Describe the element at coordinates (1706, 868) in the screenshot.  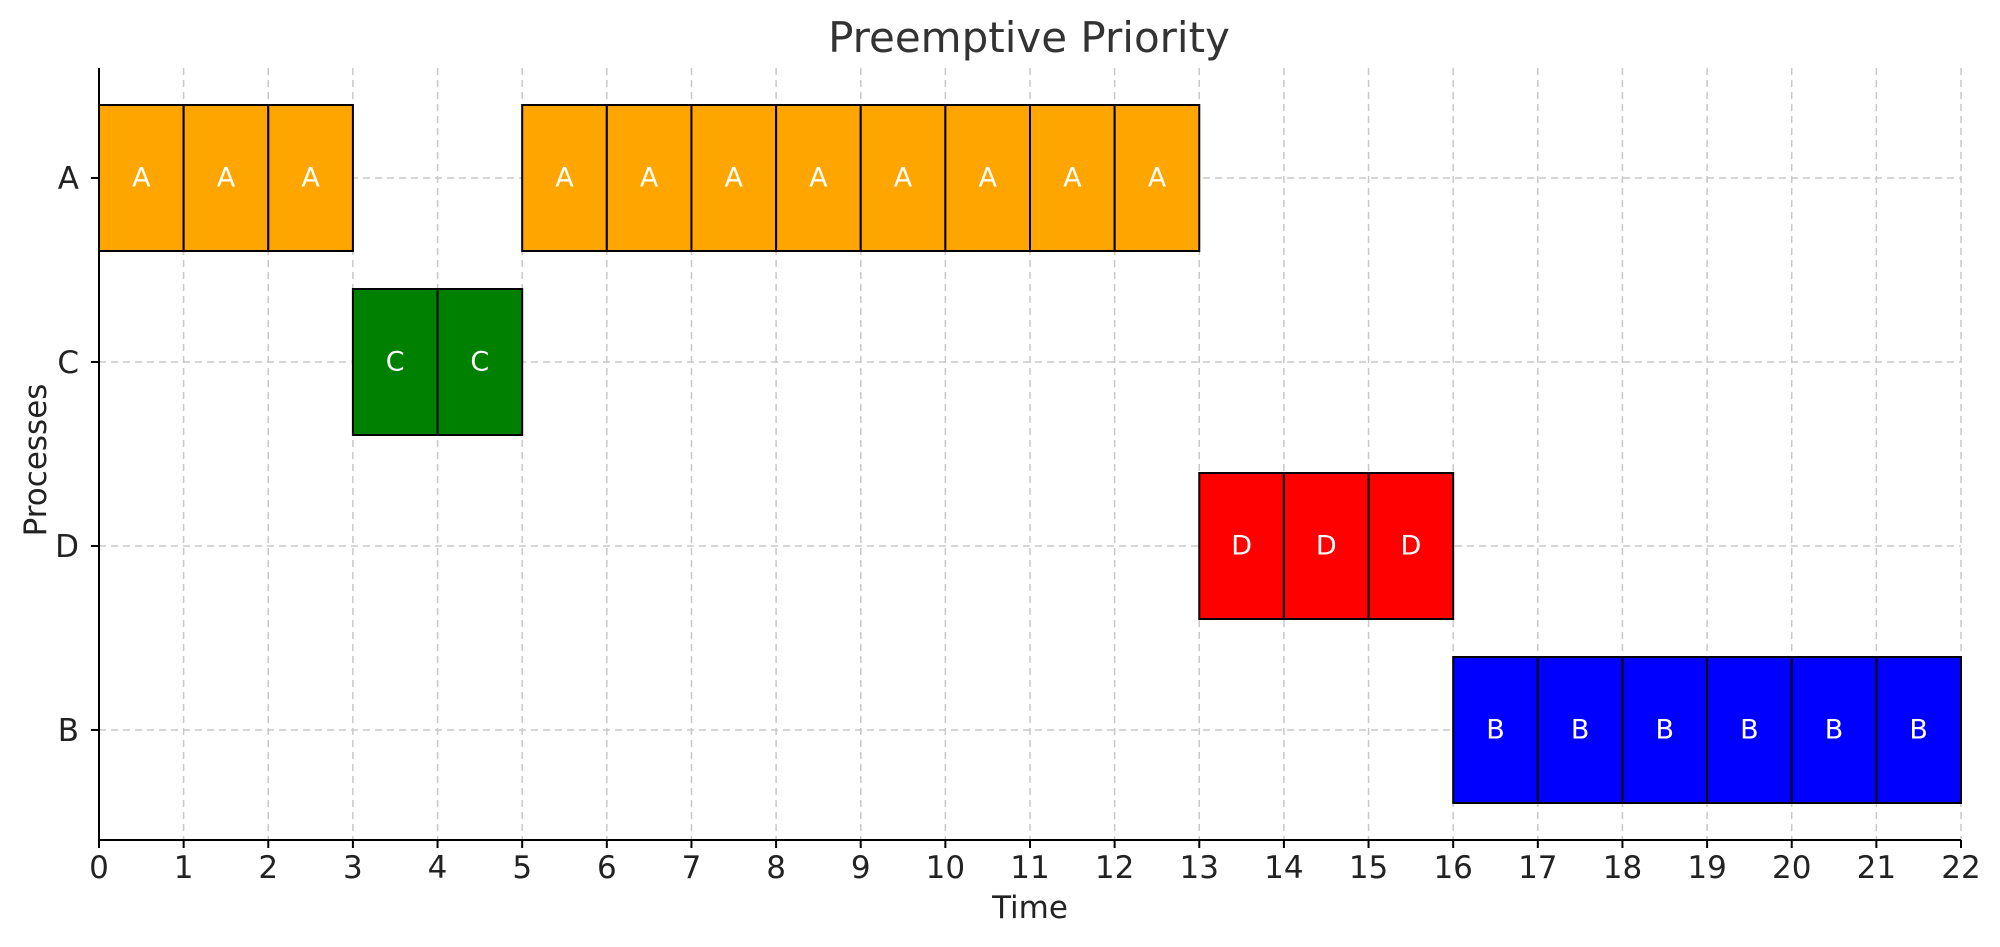
I see `x-tick-label: 19` at that location.